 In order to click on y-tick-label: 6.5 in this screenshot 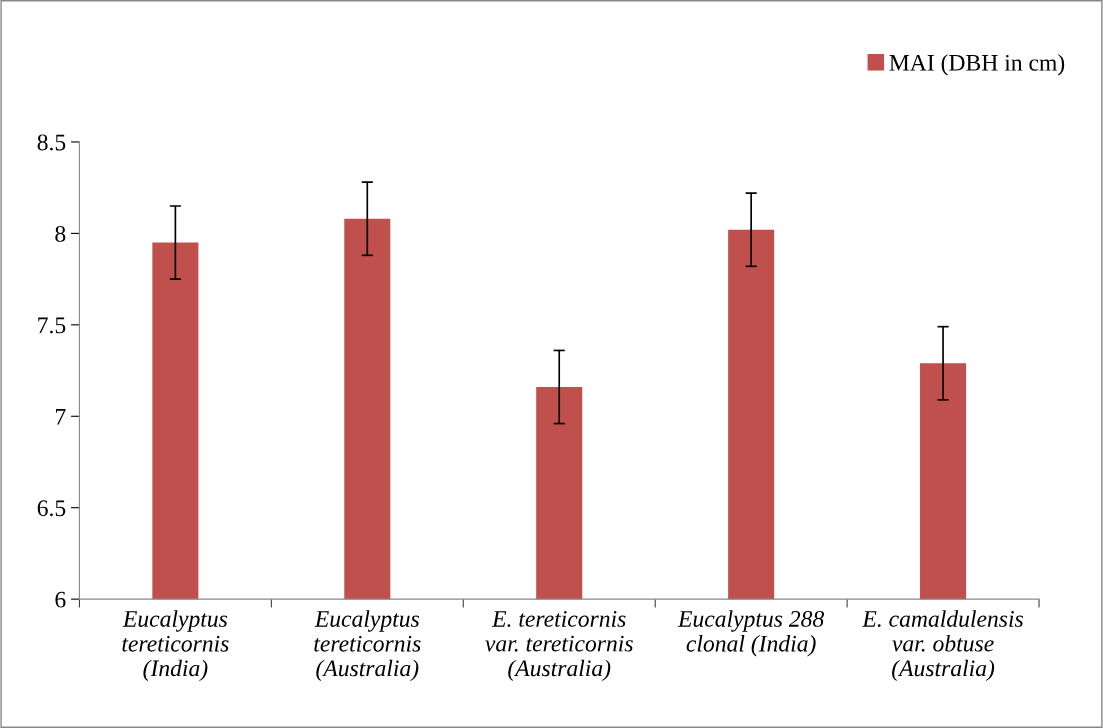, I will do `click(51, 508)`.